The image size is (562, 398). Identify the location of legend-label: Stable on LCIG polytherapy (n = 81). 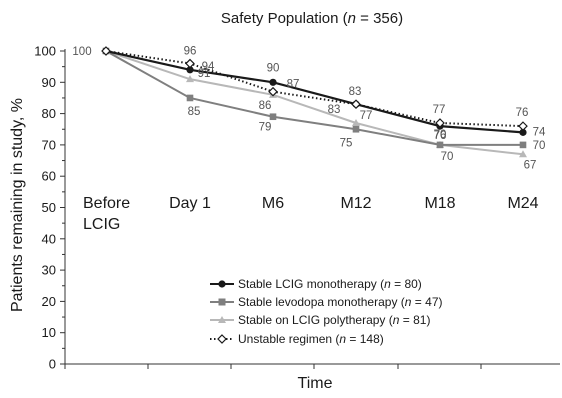
(334, 320).